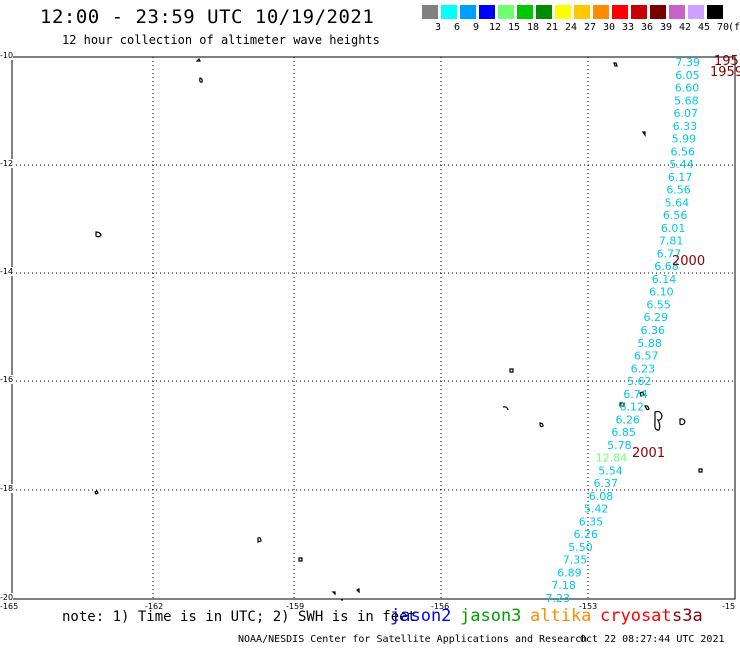  I want to click on wave-height-value: 6.55, so click(658, 304).